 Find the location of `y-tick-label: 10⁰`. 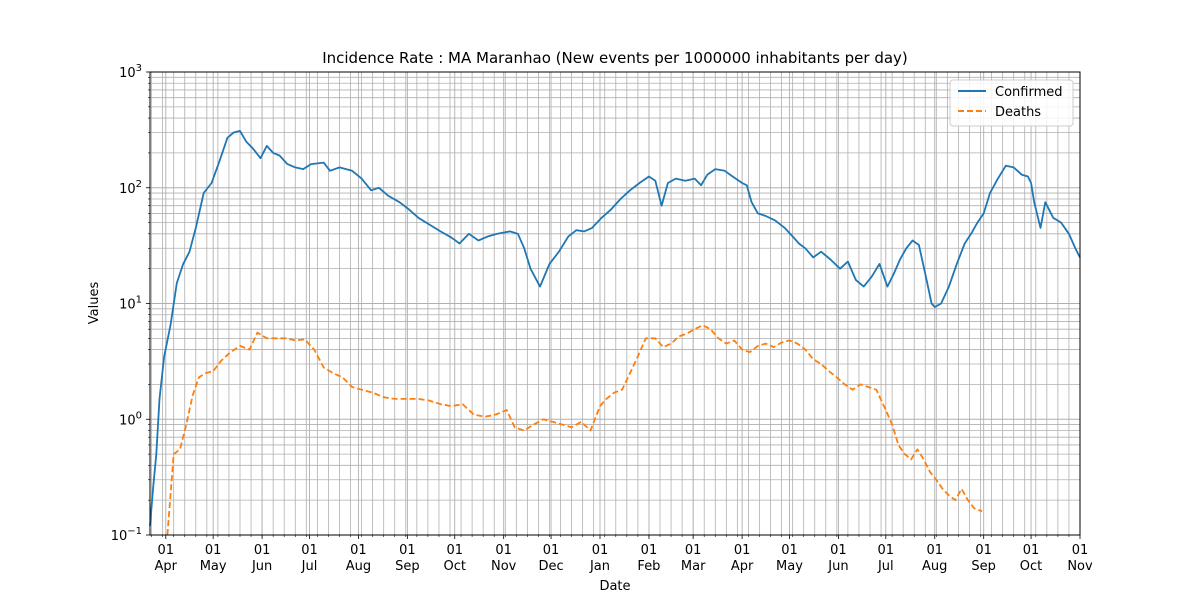

y-tick-label: 10⁰ is located at coordinates (130, 419).